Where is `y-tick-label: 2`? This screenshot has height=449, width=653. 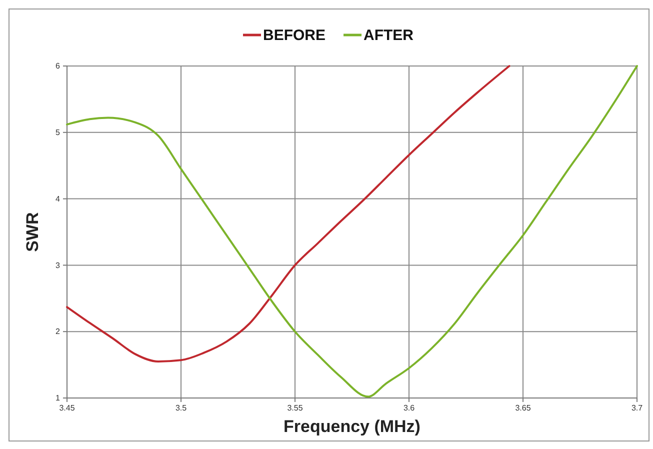 y-tick-label: 2 is located at coordinates (58, 331).